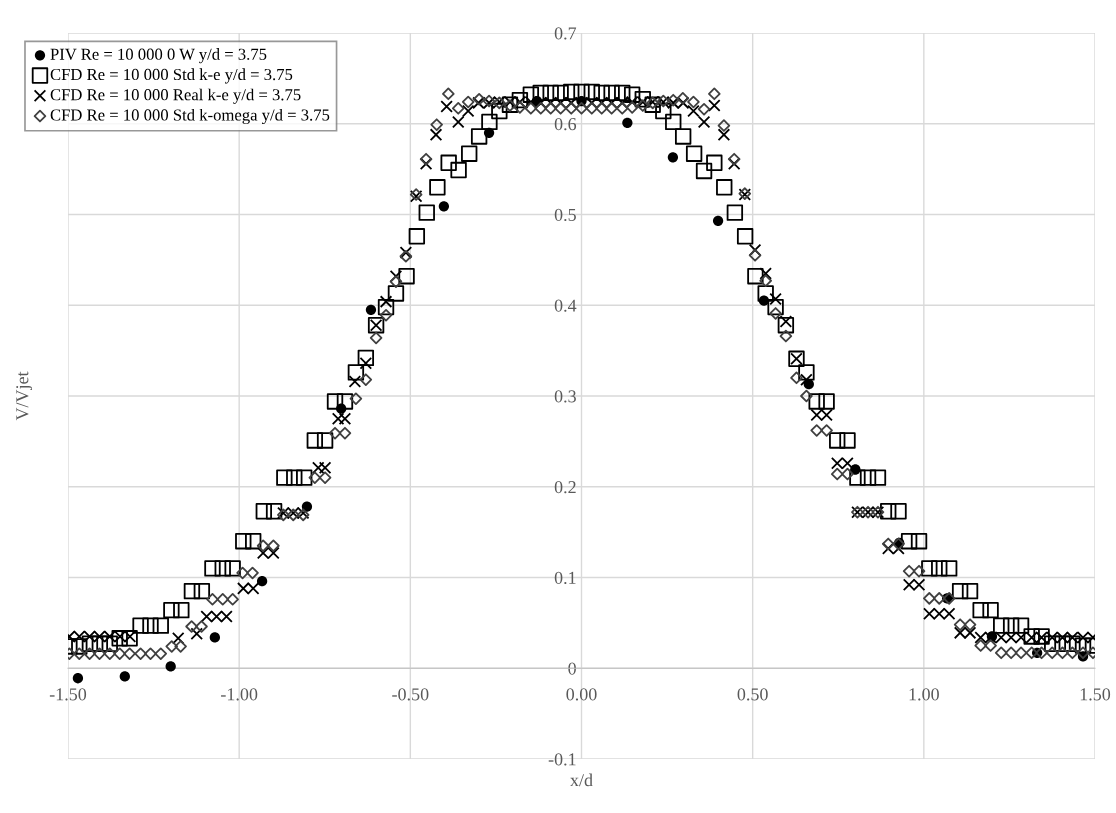 This screenshot has height=813, width=1116. I want to click on y-axis-title: V/Vjet, so click(24, 396).